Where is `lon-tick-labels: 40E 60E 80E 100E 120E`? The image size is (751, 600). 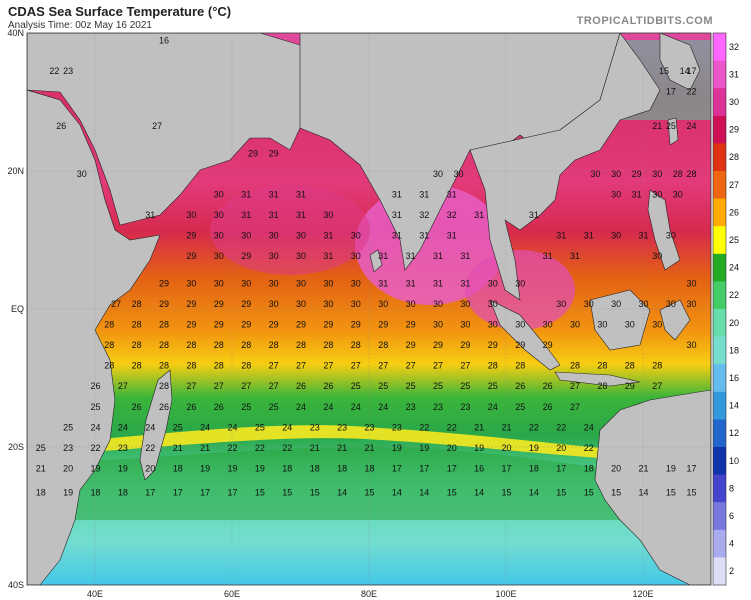
lon-tick-labels: 40E 60E 80E 100E 120E is located at coordinates (370, 594).